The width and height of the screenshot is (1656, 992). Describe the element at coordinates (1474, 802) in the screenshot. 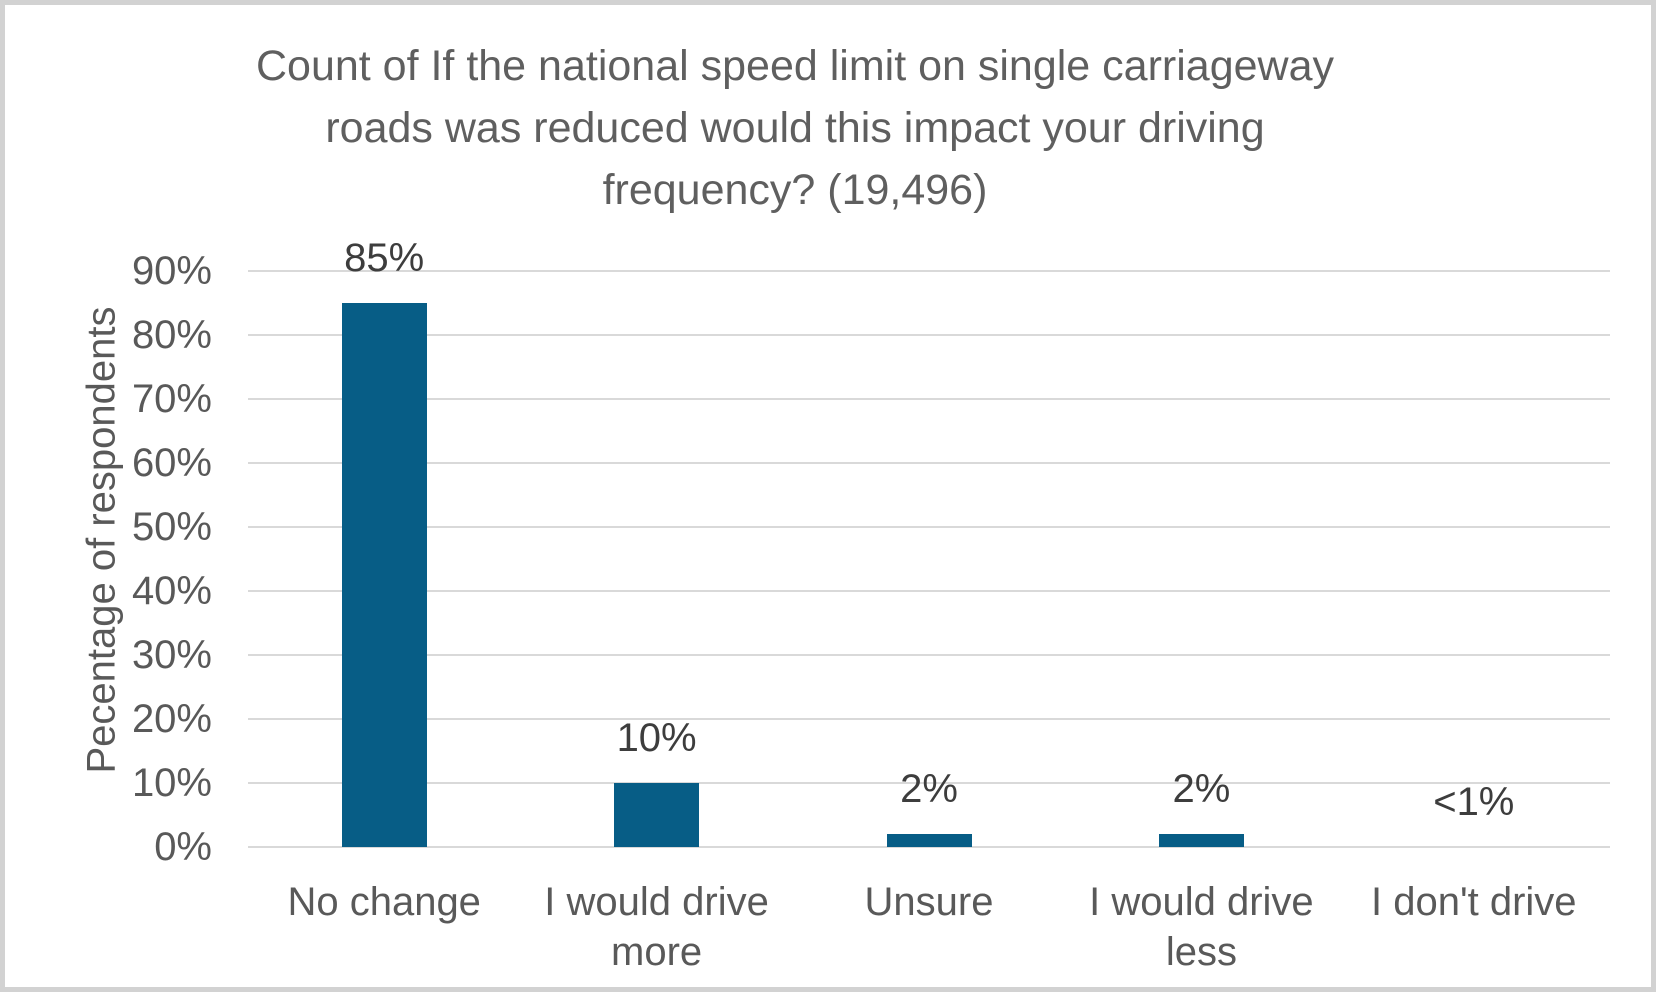

I see `data-label: <1%` at that location.